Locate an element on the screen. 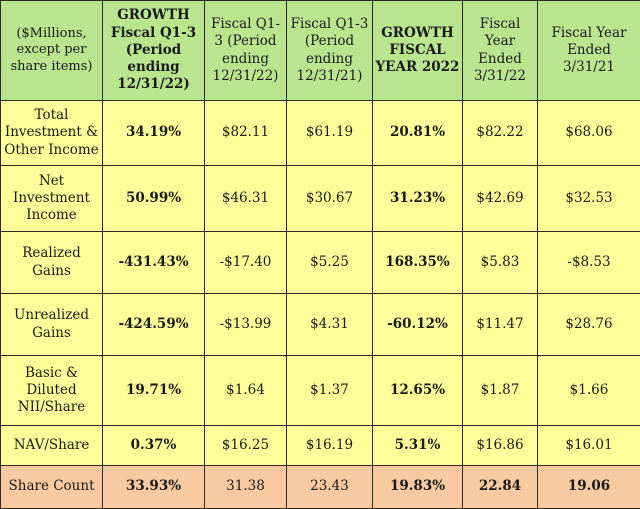  table-cell: -$17.40 is located at coordinates (246, 263).